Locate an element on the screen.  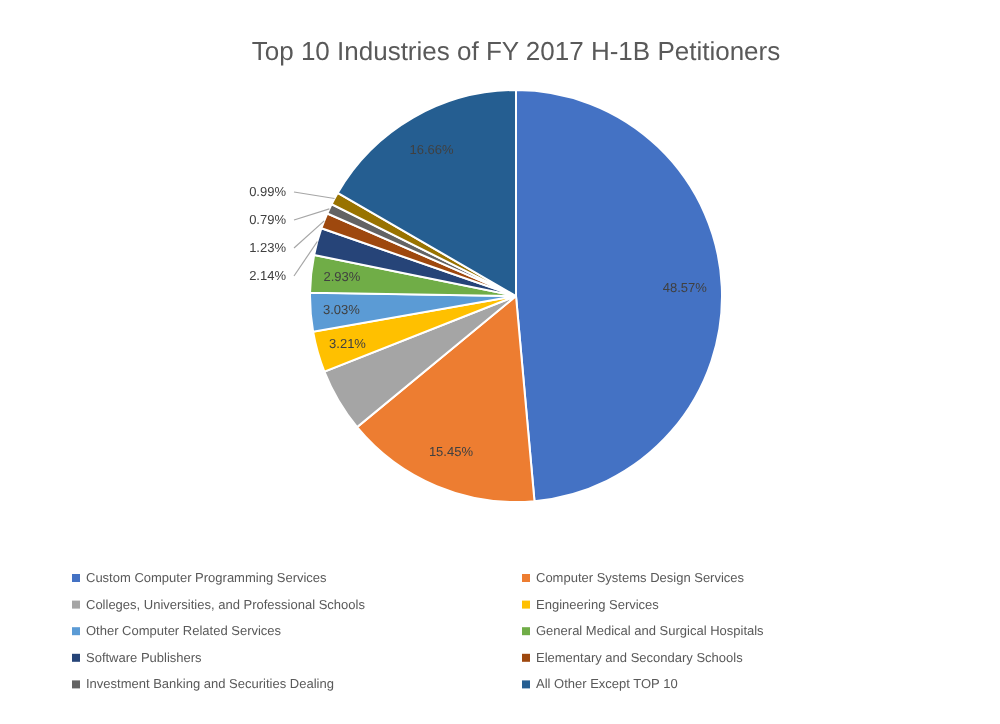
chart-title: Top 10 Industries of FY 2017 H-1B Petitioners is located at coordinates (516, 51).